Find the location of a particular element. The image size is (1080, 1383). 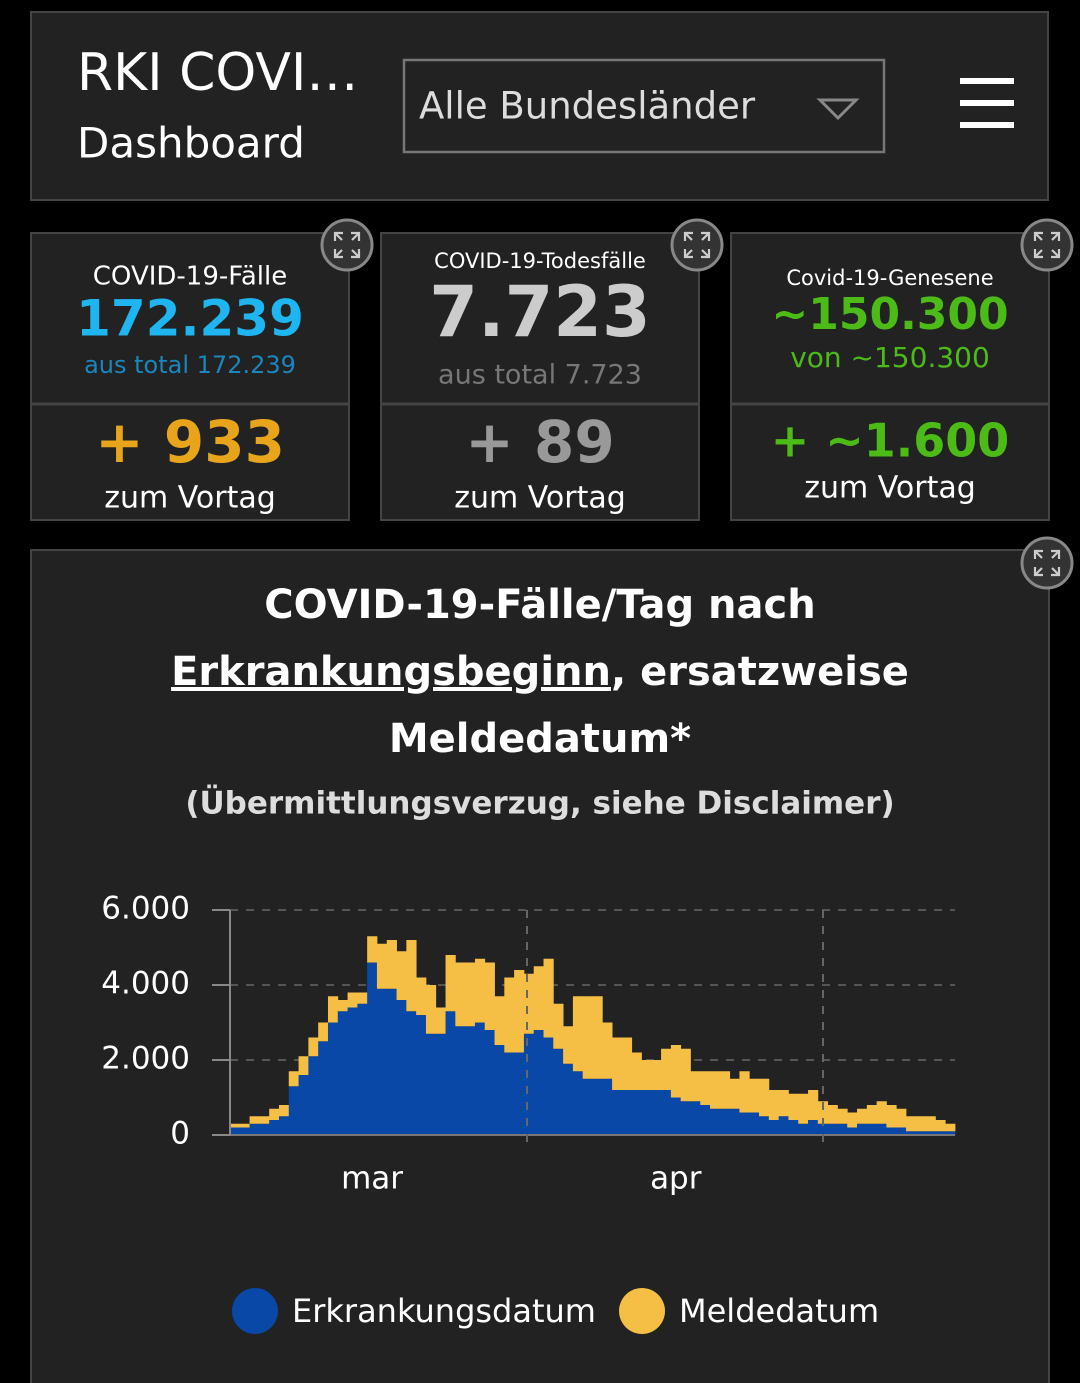

card-total: von ~150.300 is located at coordinates (890, 357).